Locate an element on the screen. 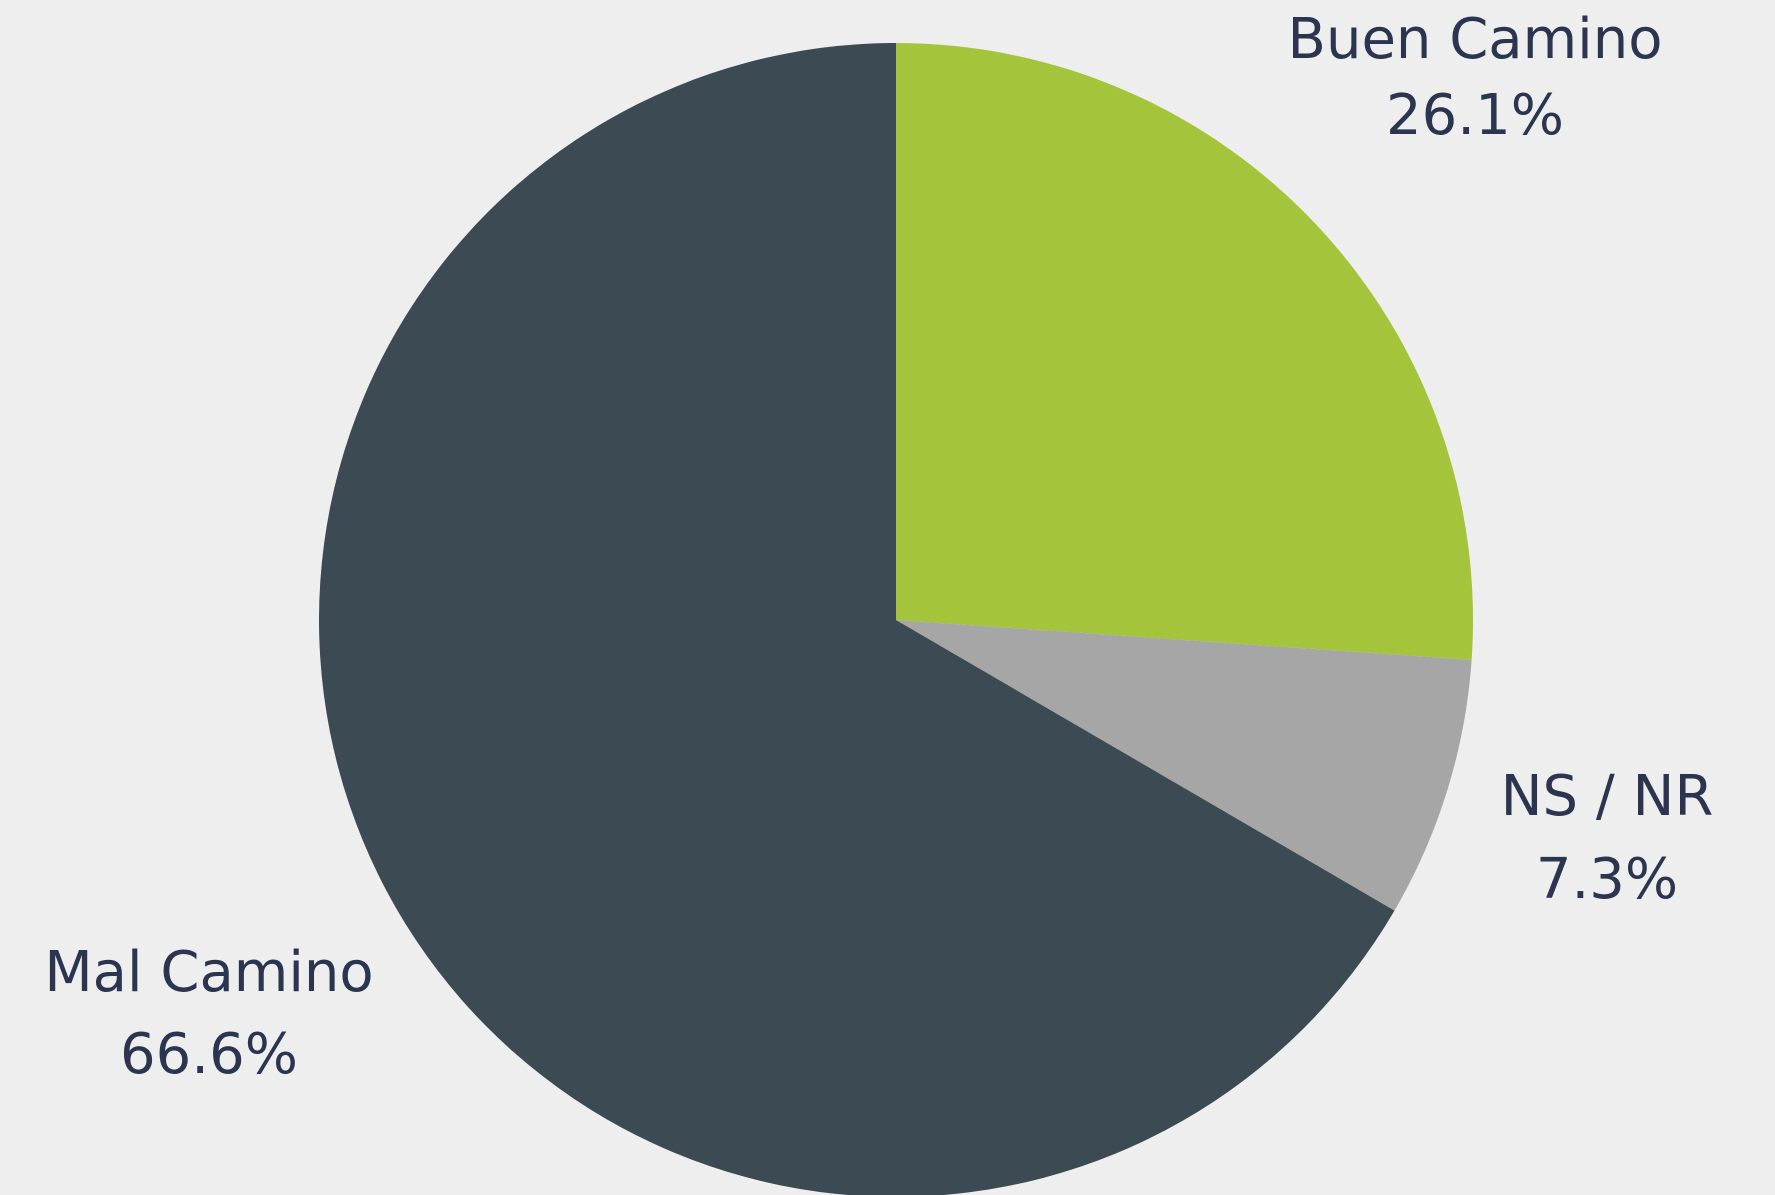 This screenshot has width=1775, height=1195. slice-label: Mal Camino is located at coordinates (208, 972).